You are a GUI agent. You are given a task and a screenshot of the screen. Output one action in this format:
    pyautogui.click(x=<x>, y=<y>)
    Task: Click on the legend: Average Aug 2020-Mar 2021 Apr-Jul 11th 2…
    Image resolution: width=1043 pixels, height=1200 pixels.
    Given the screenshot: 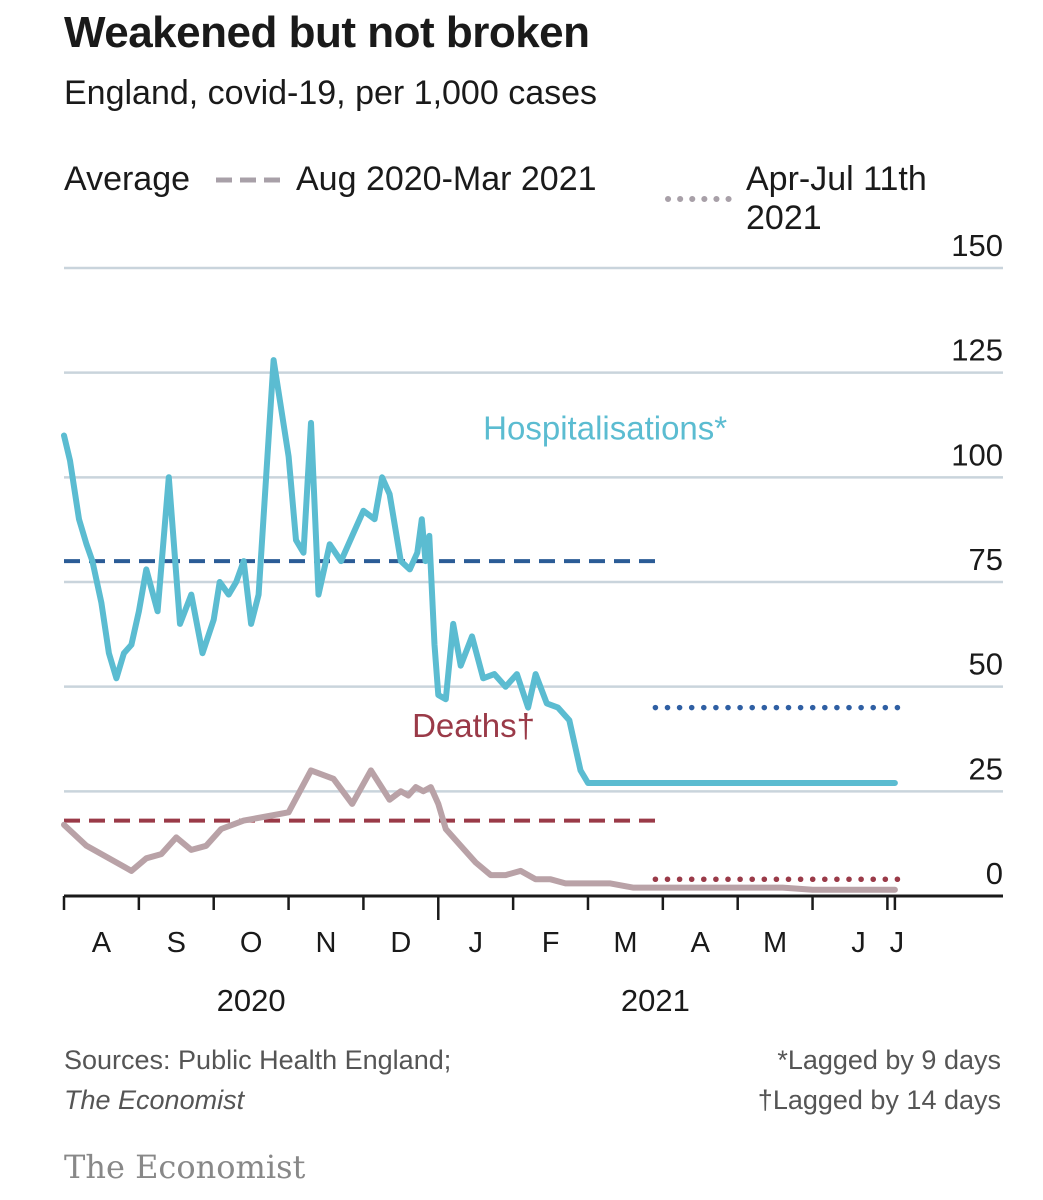 What is the action you would take?
    pyautogui.click(x=534, y=198)
    